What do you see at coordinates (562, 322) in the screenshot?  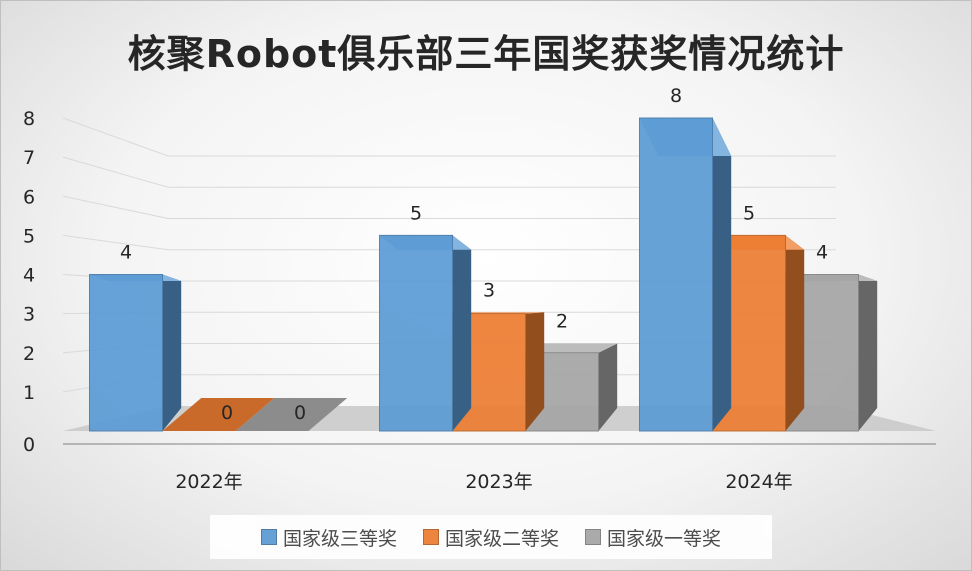 I see `data-label: 2` at bounding box center [562, 322].